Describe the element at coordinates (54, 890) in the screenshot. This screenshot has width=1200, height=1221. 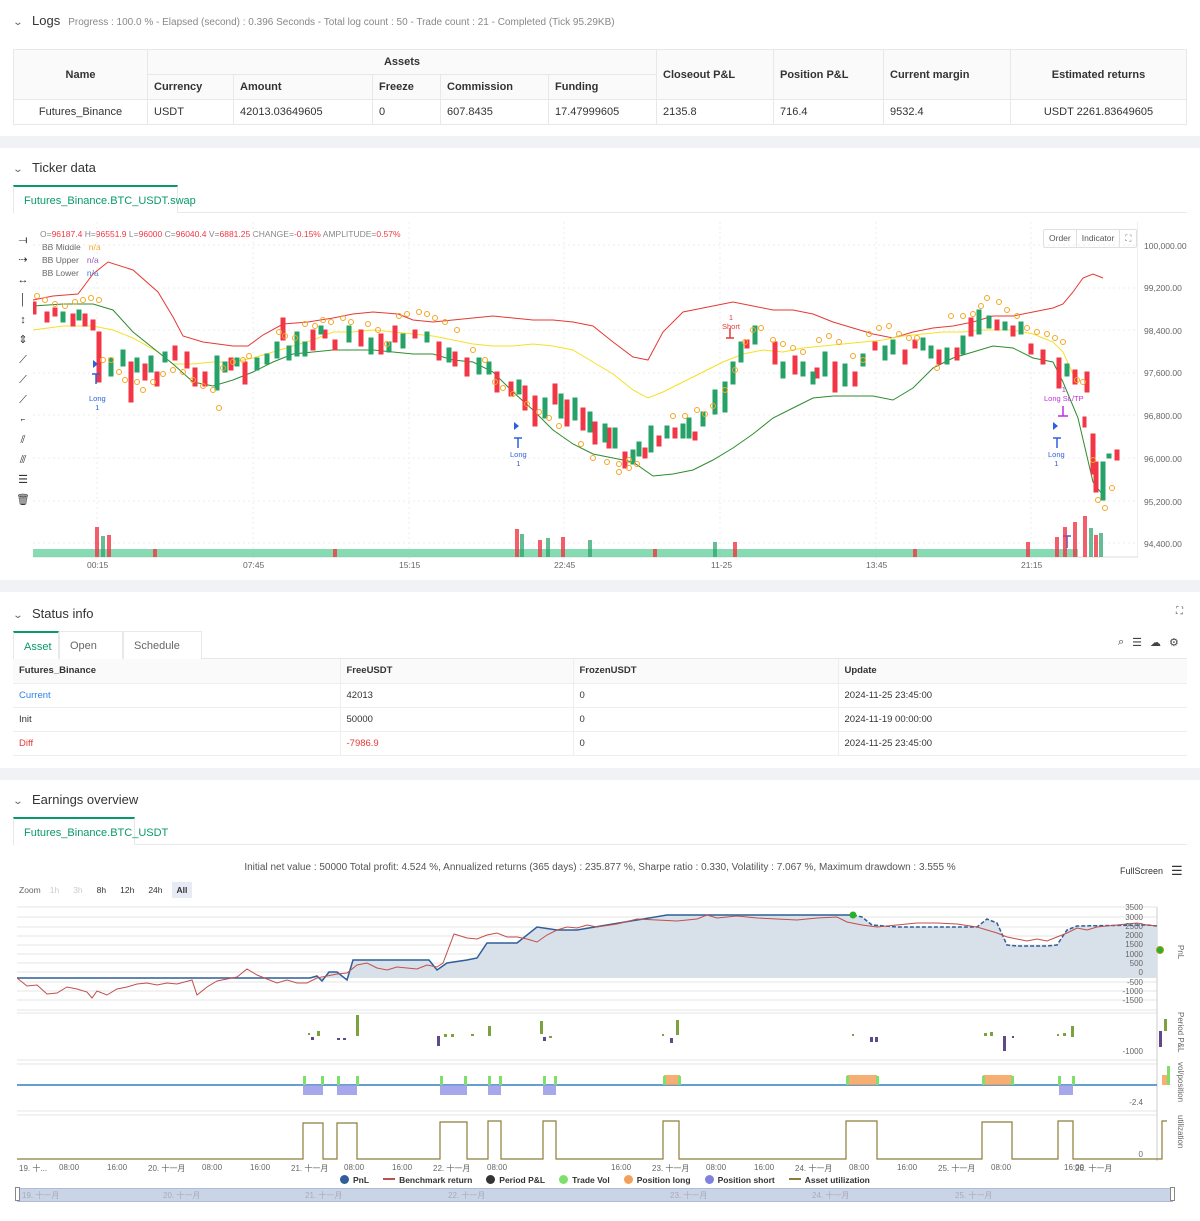
I see `zoom-1h: 1h` at that location.